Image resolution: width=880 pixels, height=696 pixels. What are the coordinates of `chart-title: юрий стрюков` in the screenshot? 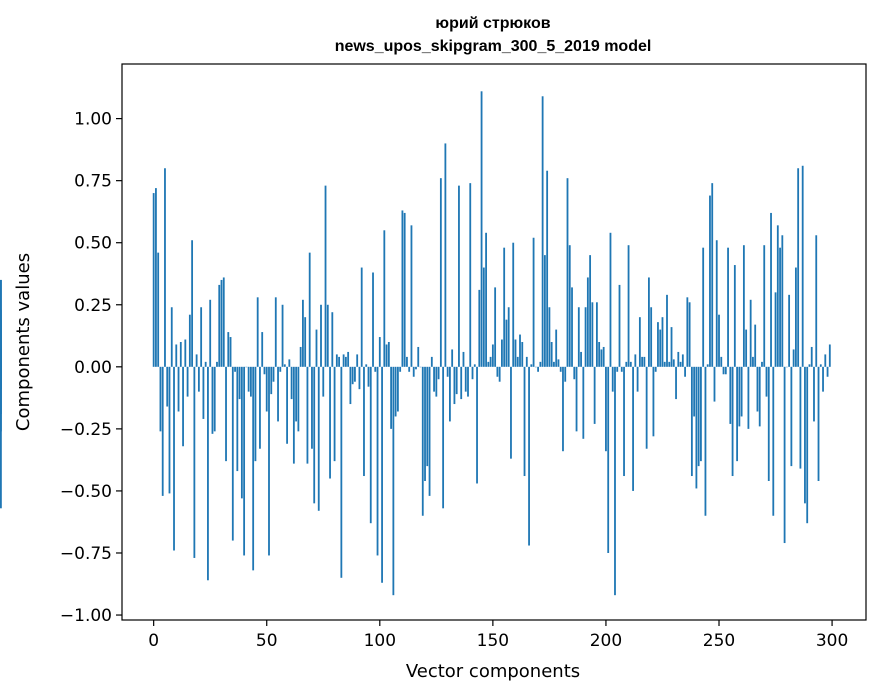 It's located at (492, 23).